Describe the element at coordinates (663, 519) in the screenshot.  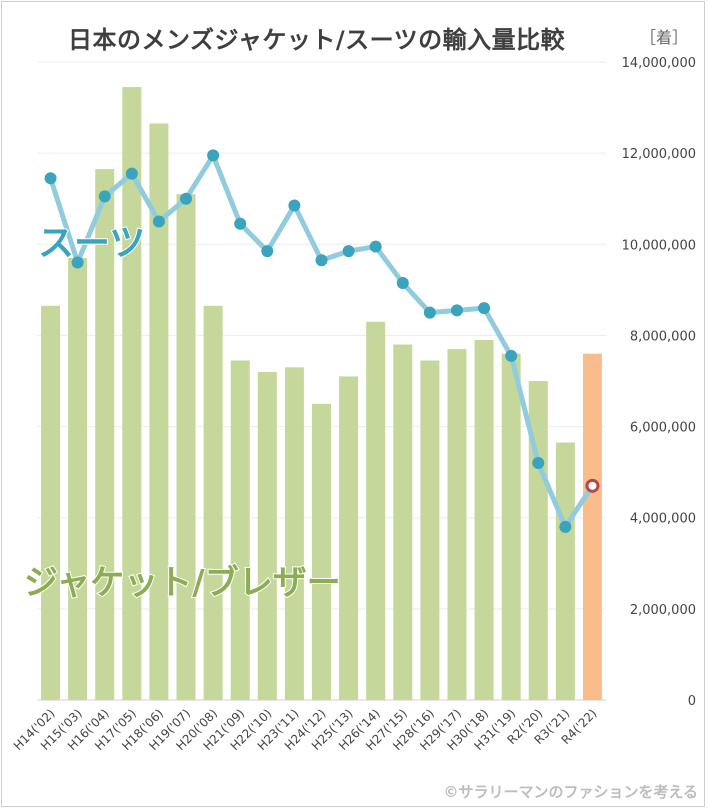
I see `y-tick-label: 4,000,000` at that location.